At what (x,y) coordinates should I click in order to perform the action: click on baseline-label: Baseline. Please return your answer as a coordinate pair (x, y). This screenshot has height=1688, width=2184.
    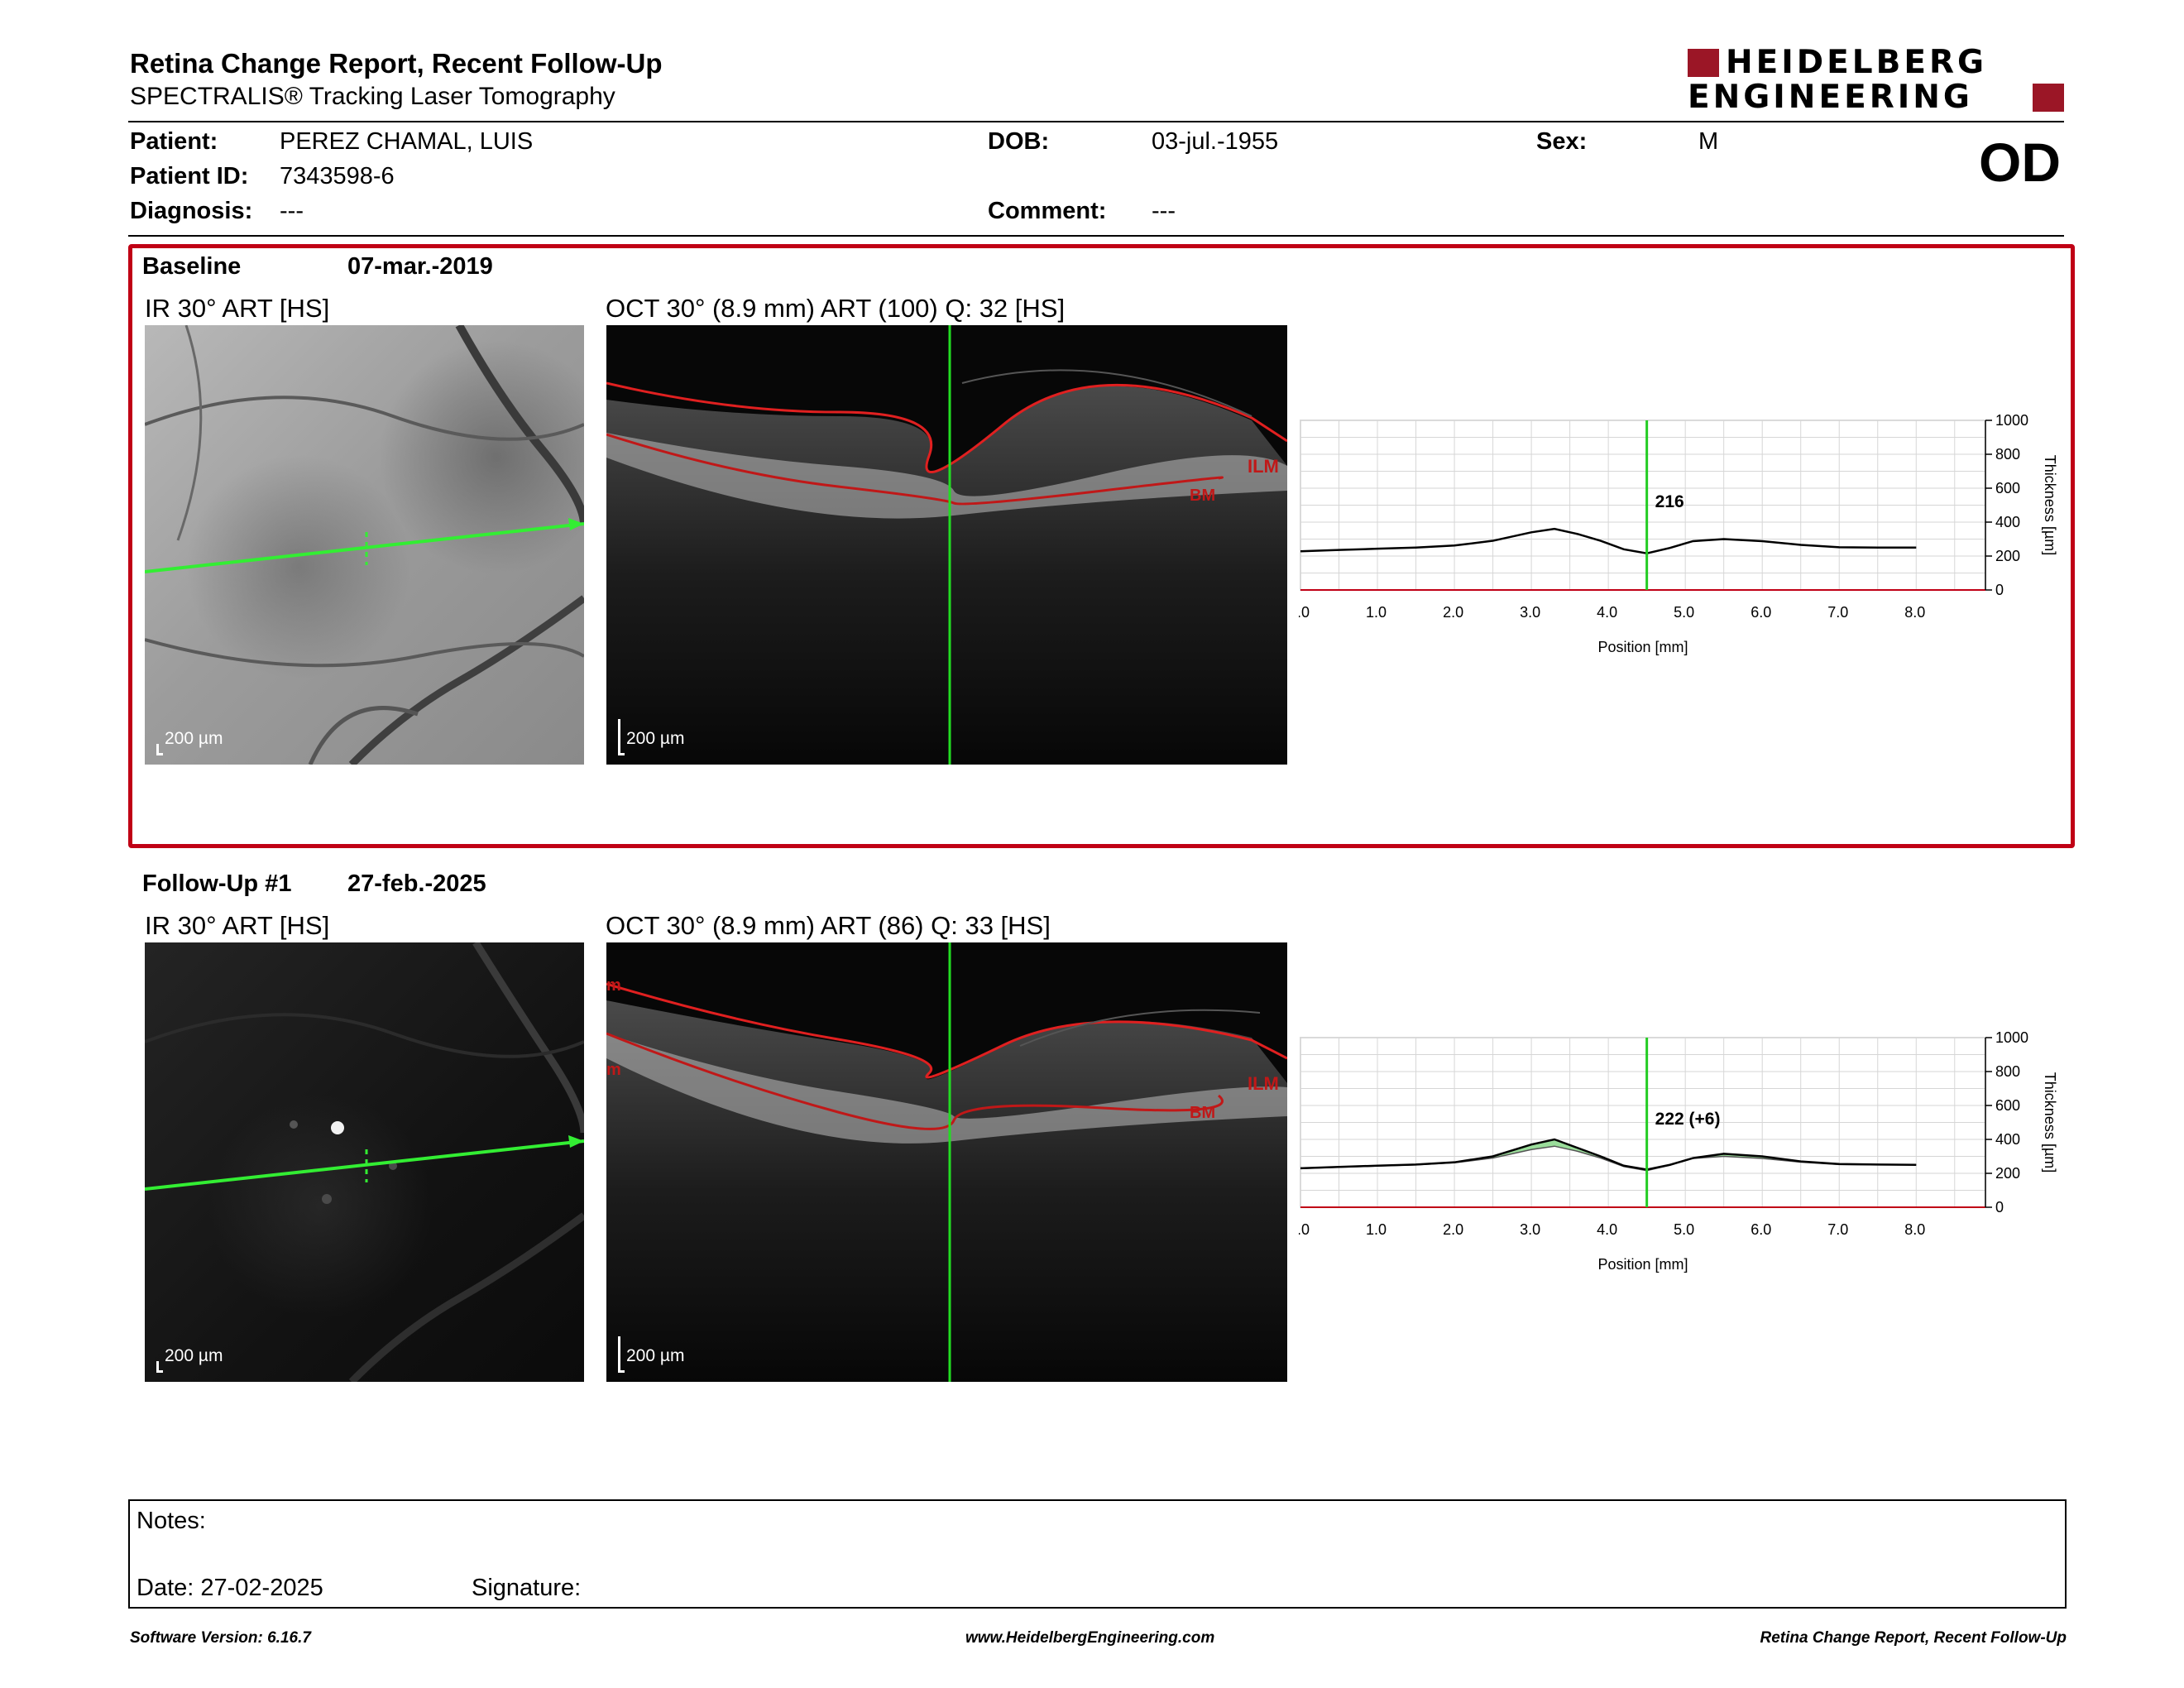
    Looking at the image, I should click on (192, 266).